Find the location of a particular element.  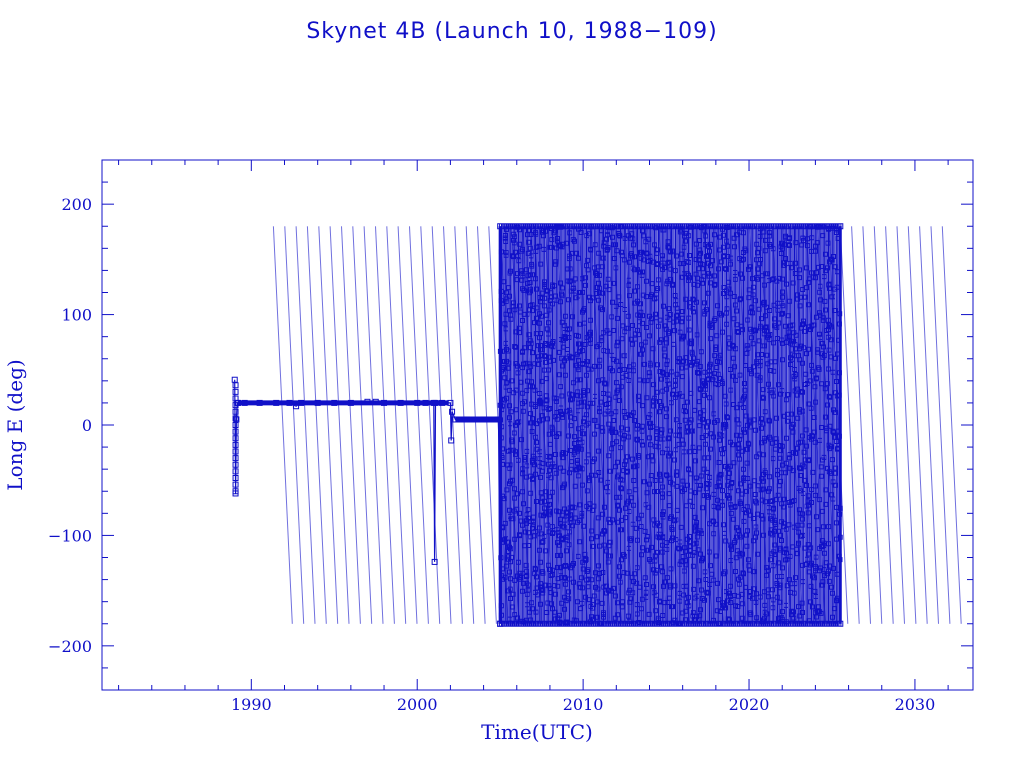

y-tick-label: 0 is located at coordinates (87, 425).